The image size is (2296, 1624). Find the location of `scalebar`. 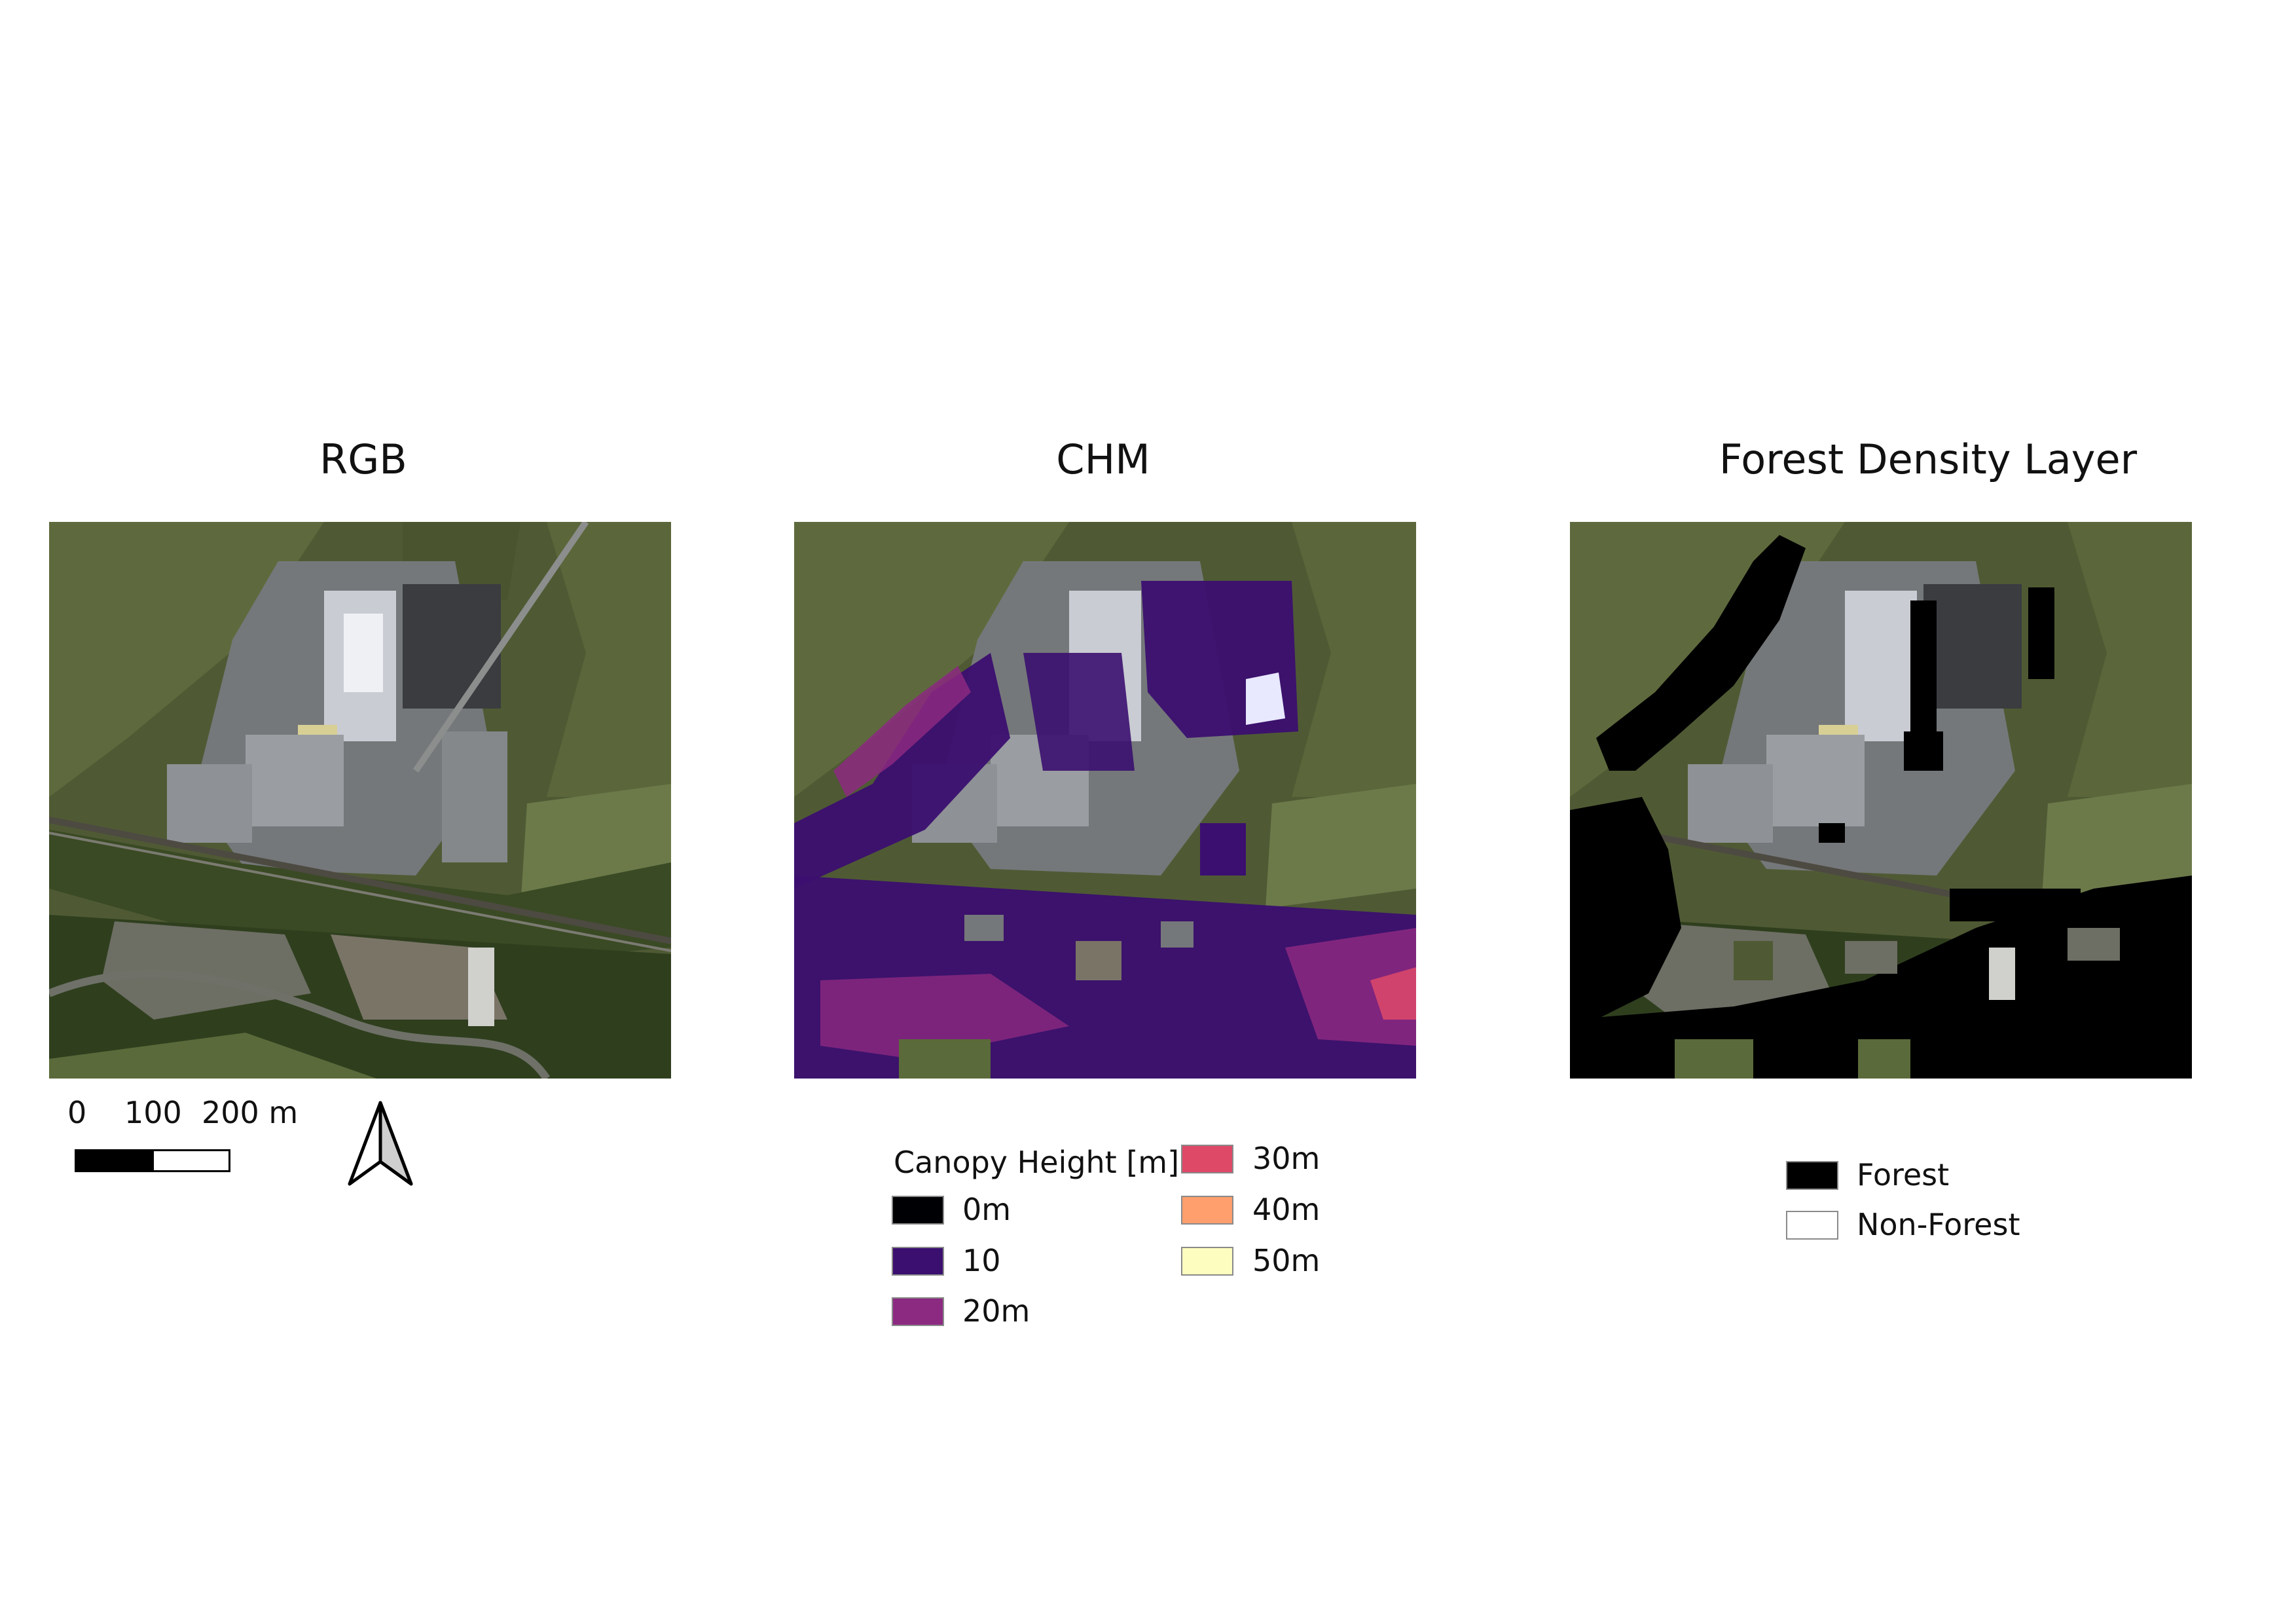

scalebar is located at coordinates (152, 1160).